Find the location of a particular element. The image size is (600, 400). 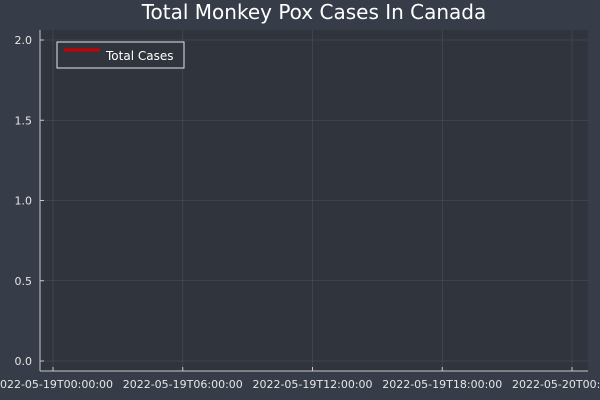

x-tick-label: 2022-05-20T00:00:00 is located at coordinates (556, 384).